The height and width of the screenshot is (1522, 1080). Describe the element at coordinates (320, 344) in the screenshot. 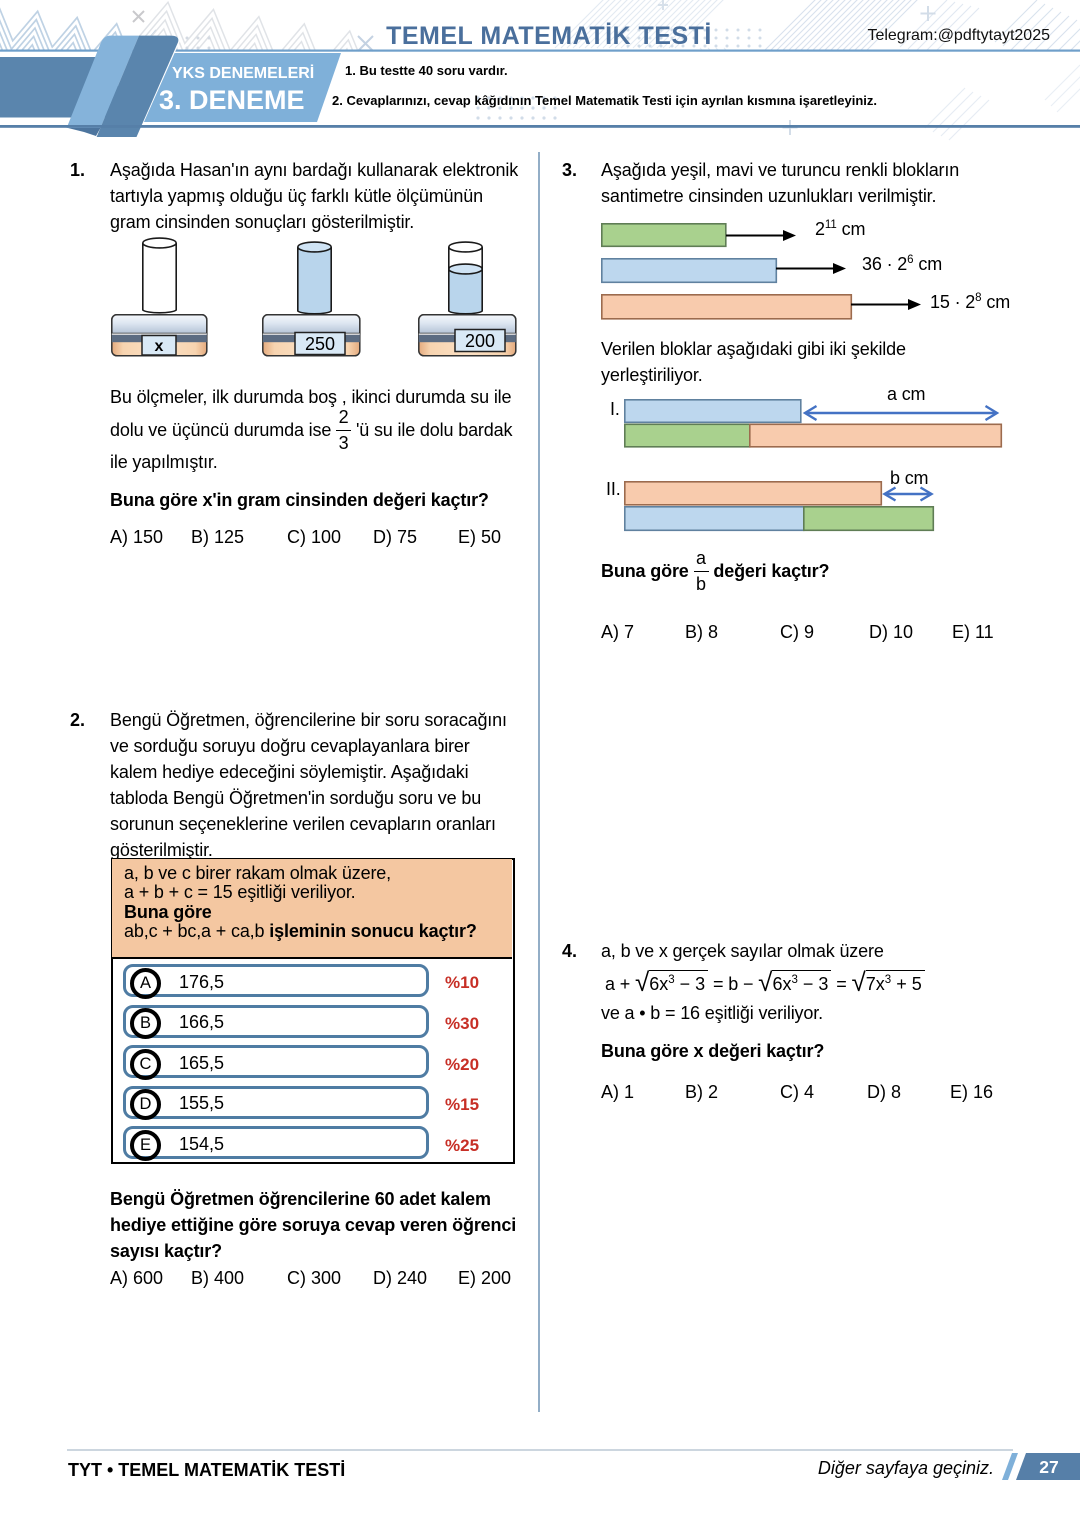

I see `svg-text: 250` at that location.